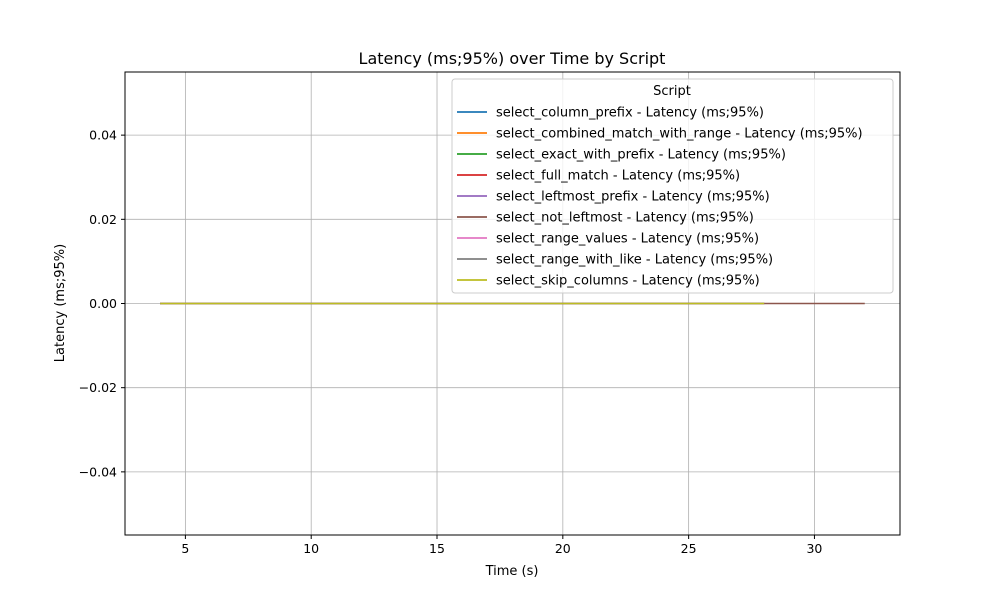 The height and width of the screenshot is (600, 1000). Describe the element at coordinates (311, 548) in the screenshot. I see `x-tick-label: 10` at that location.